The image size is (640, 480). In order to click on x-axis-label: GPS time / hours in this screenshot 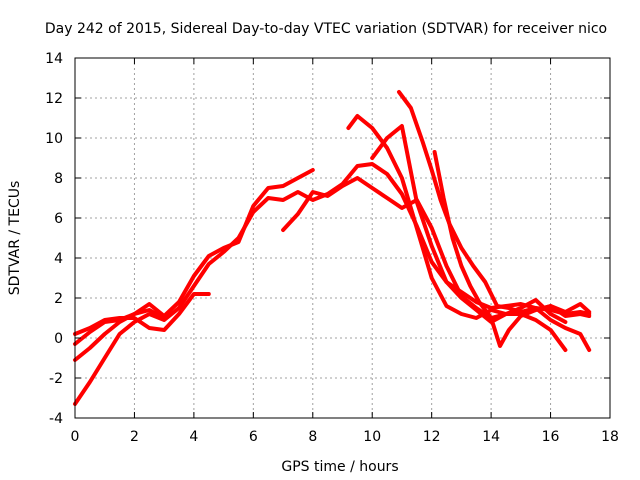, I will do `click(339, 467)`.